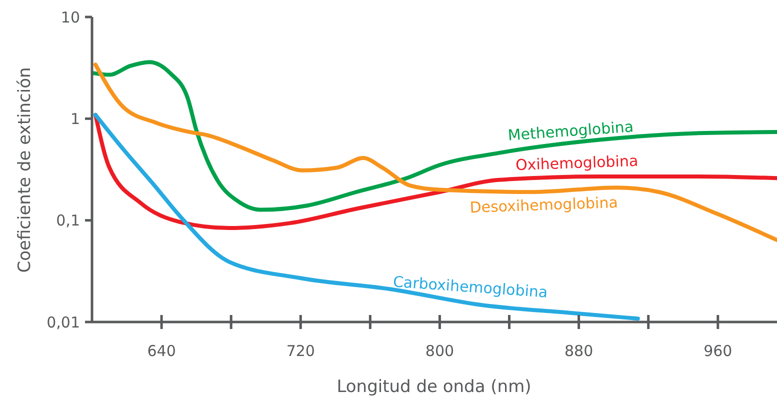 This screenshot has height=403, width=777. What do you see at coordinates (68, 221) in the screenshot?
I see `y-tick-label: 0,1` at bounding box center [68, 221].